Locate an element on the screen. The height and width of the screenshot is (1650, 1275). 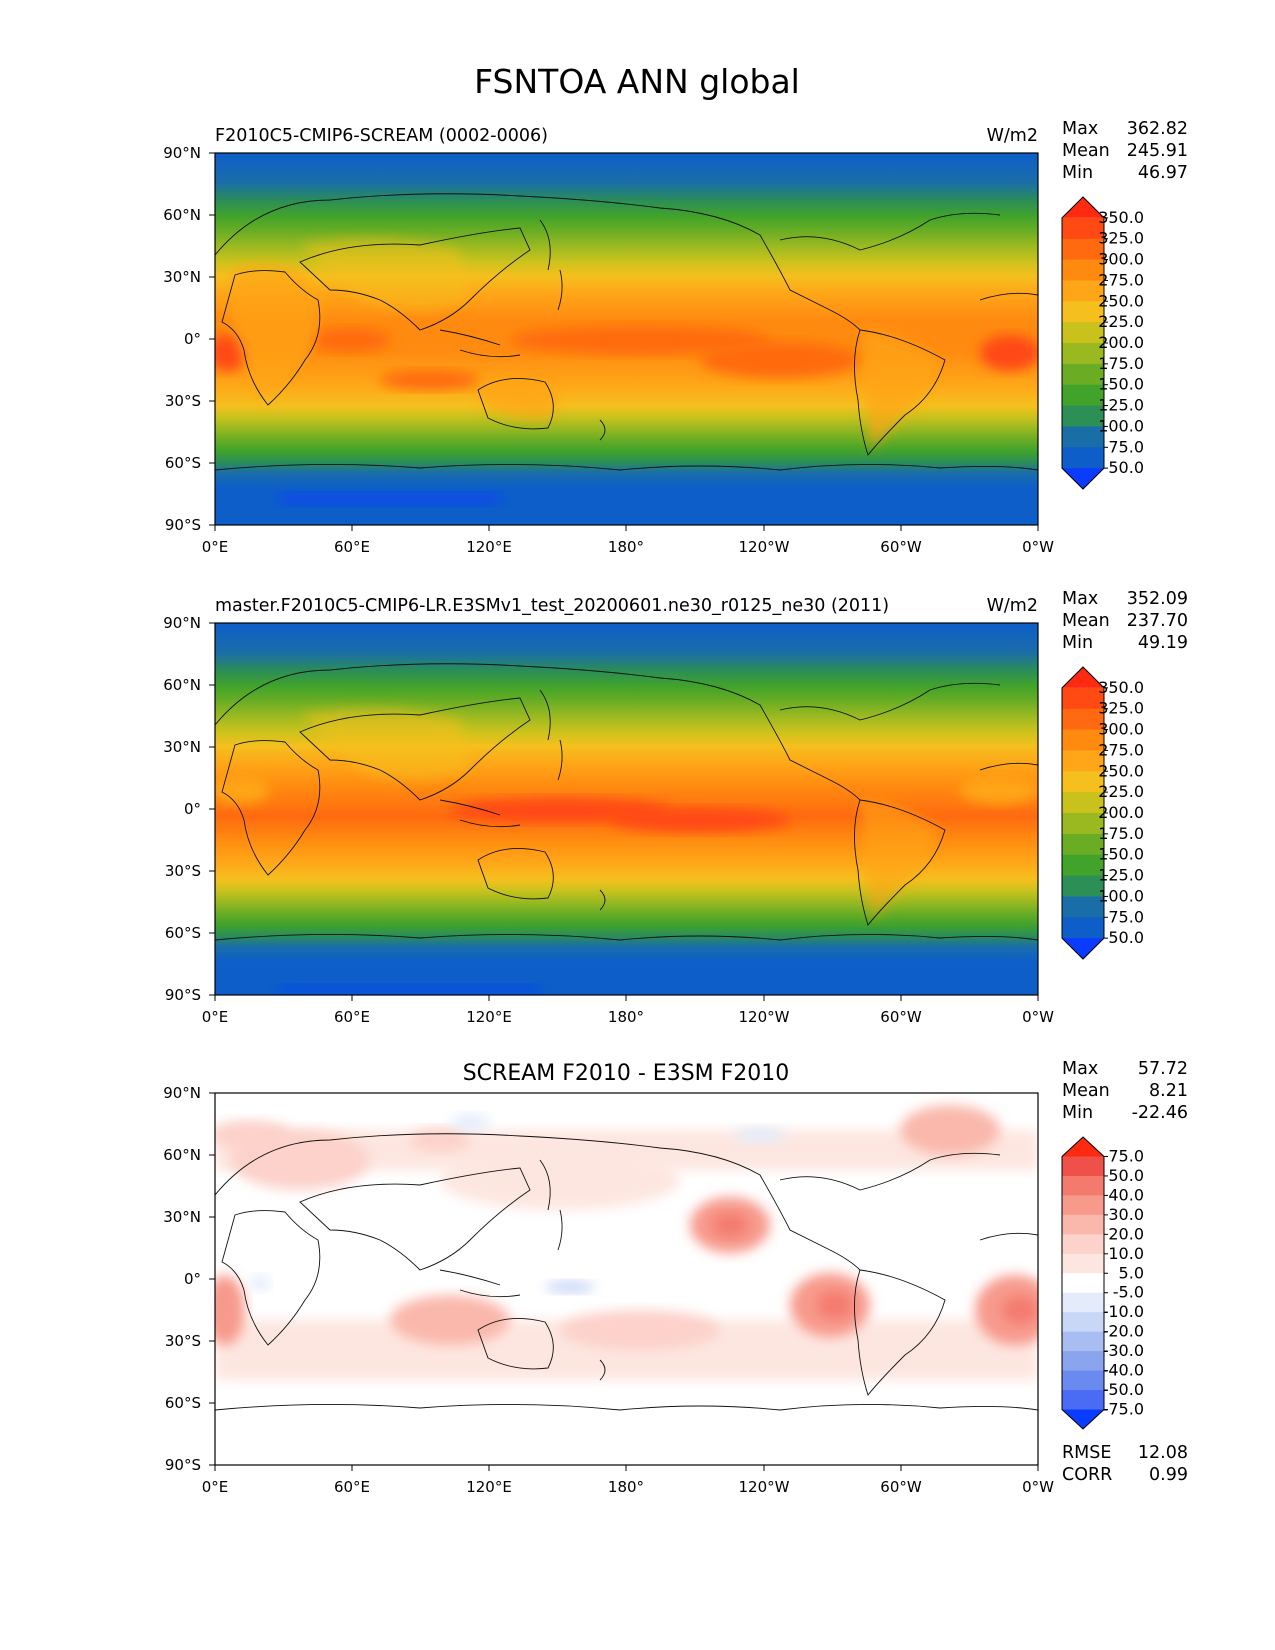
panel-3-title: SCREAM F2010 - E3SM F2010 is located at coordinates (626, 1073).